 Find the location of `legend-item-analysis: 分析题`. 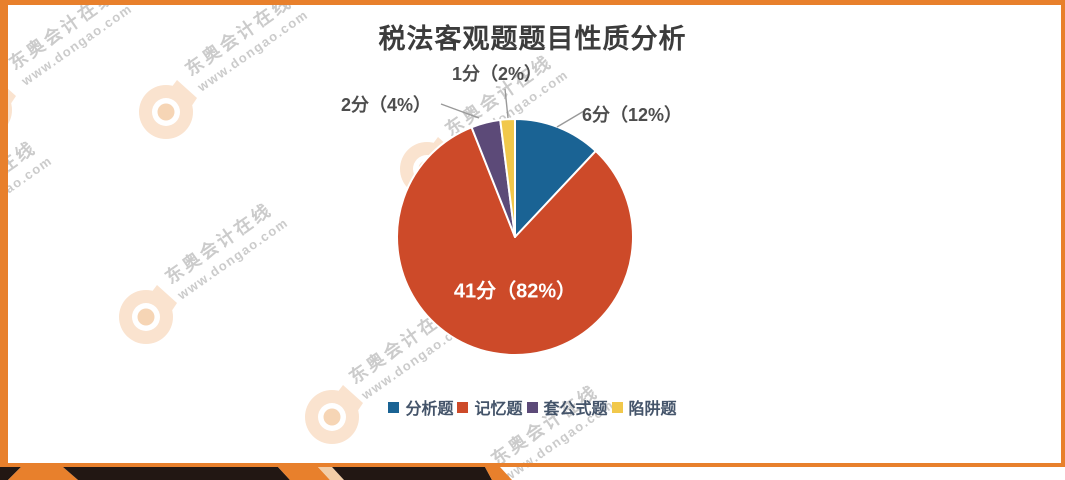

legend-item-analysis: 分析题 is located at coordinates (420, 407).